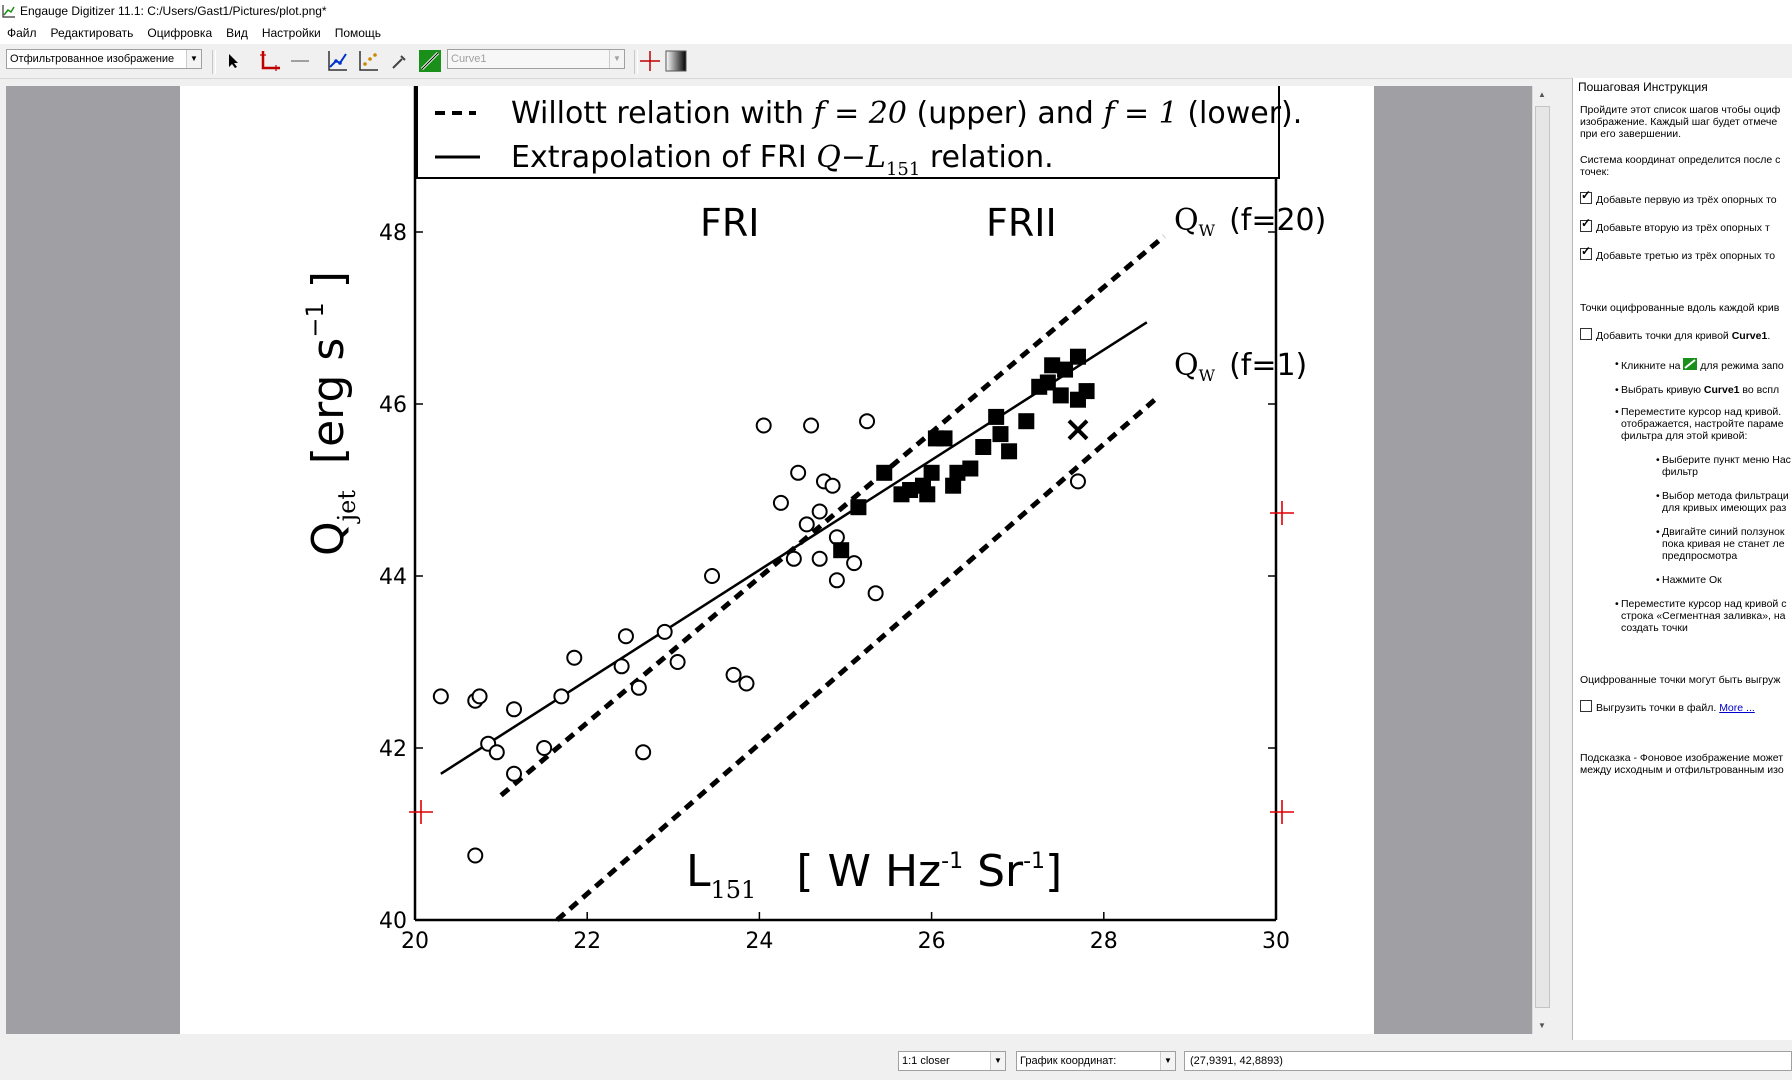  I want to click on checklist-toggle-button, so click(650, 61).